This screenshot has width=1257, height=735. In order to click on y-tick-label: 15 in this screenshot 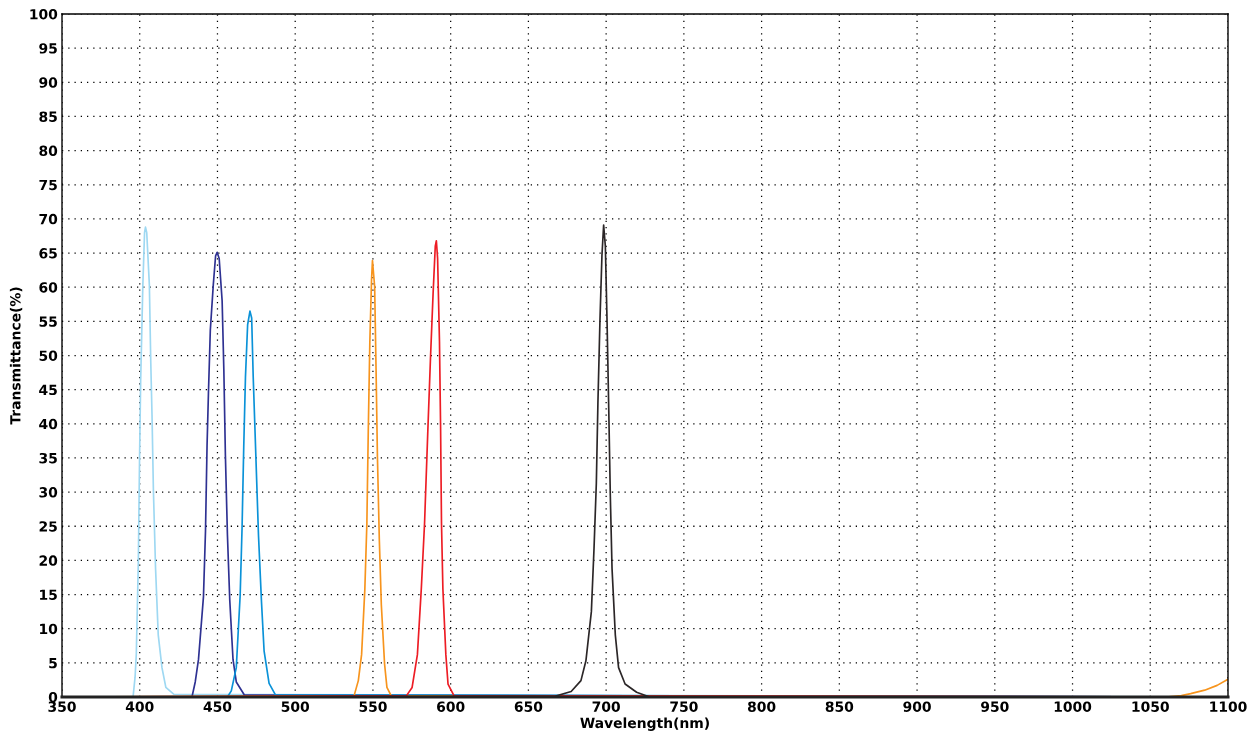, I will do `click(48, 595)`.